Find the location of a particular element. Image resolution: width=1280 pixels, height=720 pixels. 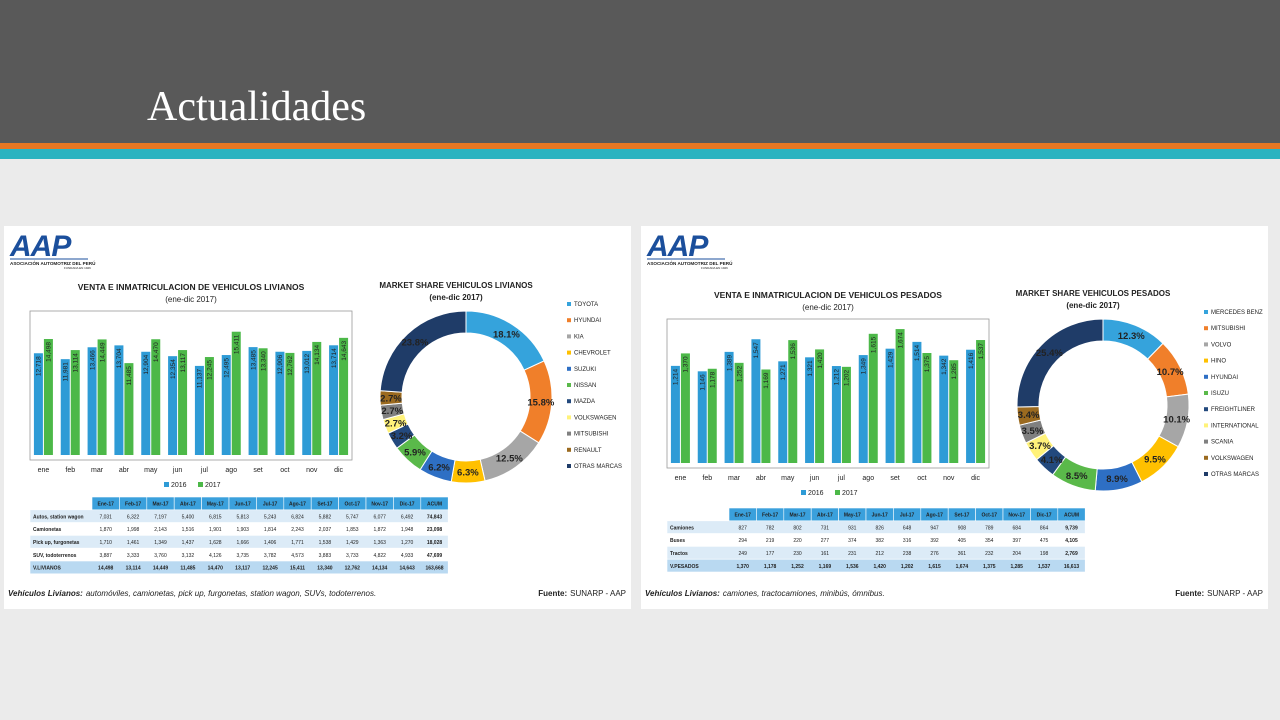

table-header-text: Set-17 is located at coordinates (324, 505).